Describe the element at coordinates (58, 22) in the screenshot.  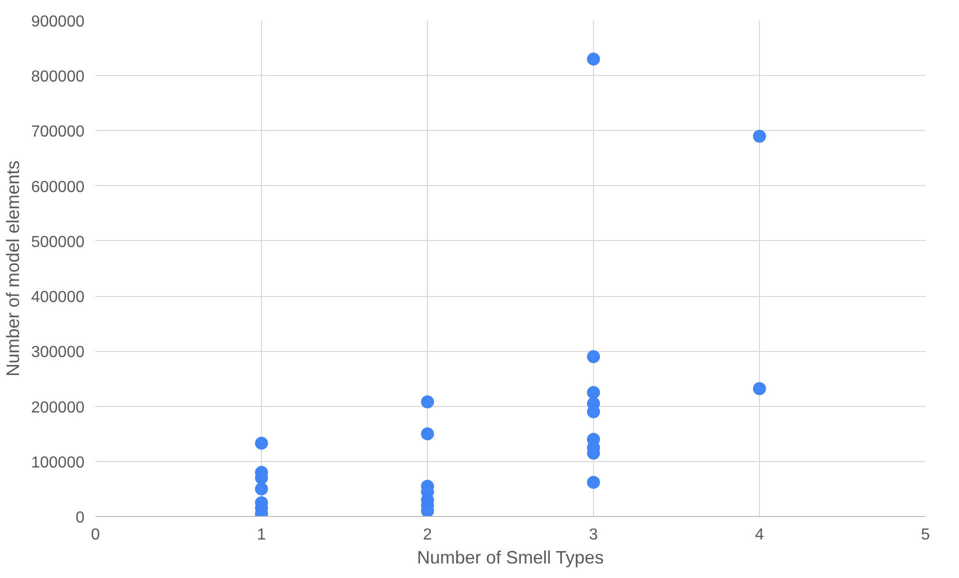
I see `y-tick-label: 900000` at that location.